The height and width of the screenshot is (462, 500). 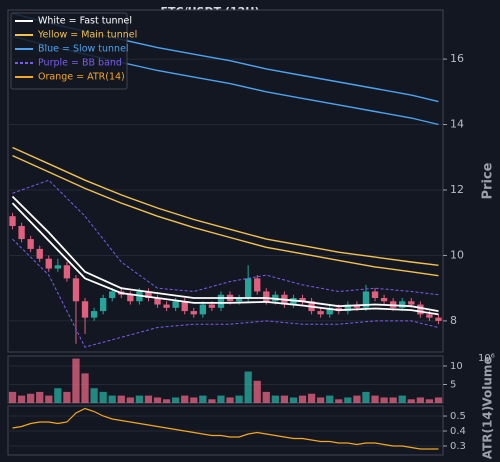 What do you see at coordinates (81, 77) in the screenshot?
I see `legend-label: Orange = ATR(14)` at bounding box center [81, 77].